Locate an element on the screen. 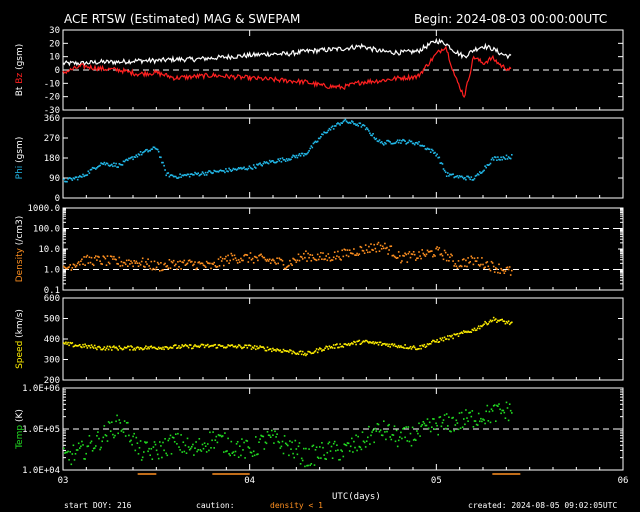 This screenshot has height=512, width=640. y-tick-label: 1.0E+06 is located at coordinates (41, 389).